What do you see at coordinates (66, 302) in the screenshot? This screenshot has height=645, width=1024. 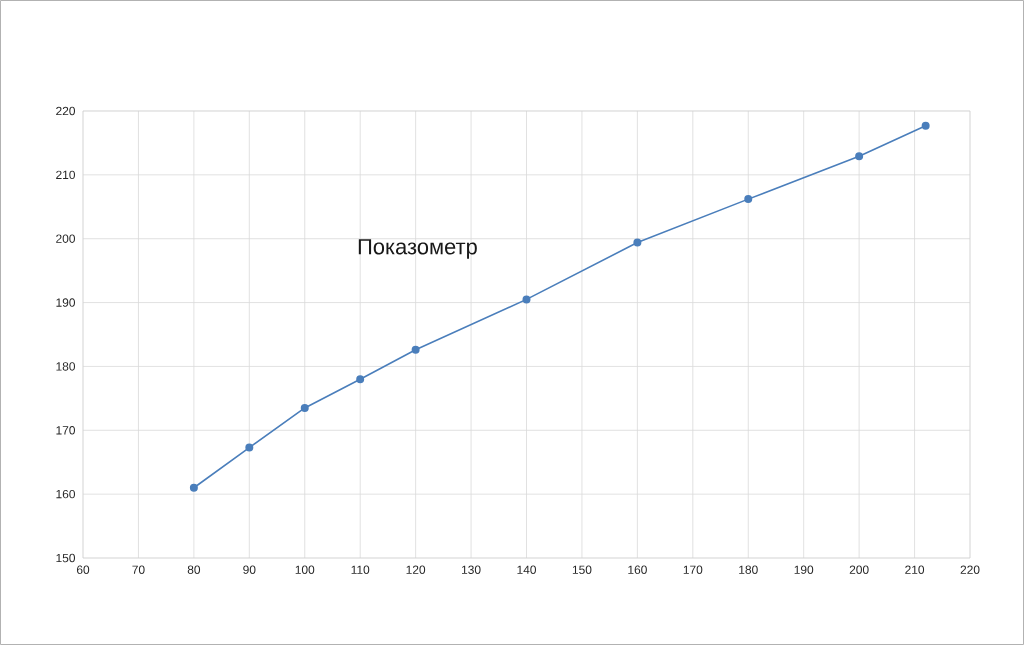 I see `y-tick-label: 190` at bounding box center [66, 302].